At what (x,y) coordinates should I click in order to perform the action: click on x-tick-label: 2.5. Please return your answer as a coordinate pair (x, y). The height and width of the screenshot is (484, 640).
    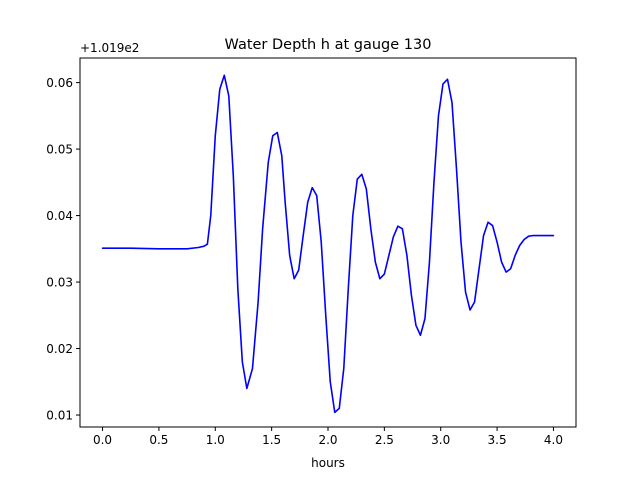
    Looking at the image, I should click on (384, 440).